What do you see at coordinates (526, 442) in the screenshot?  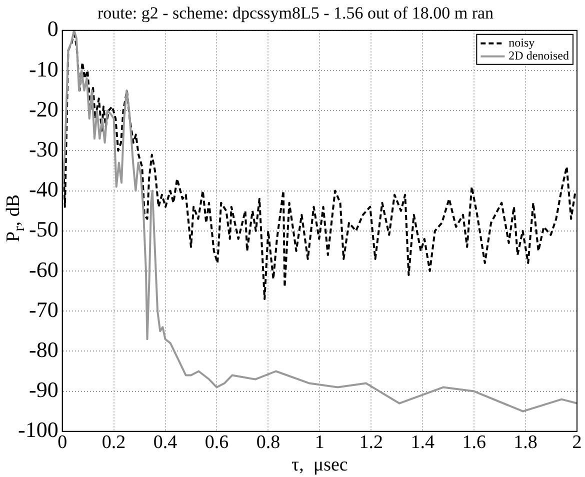 I see `x-tick-label: 1.8` at bounding box center [526, 442].